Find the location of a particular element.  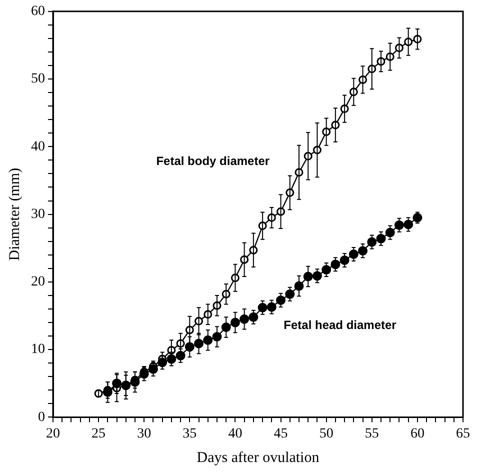

x-tick-label: 25 is located at coordinates (99, 434).